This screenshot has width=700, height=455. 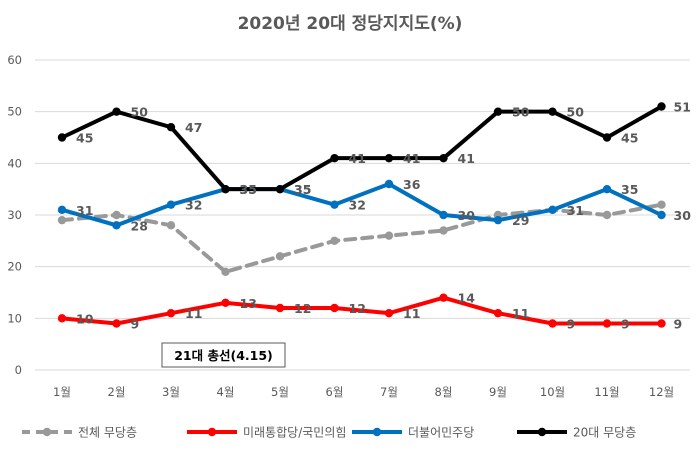 What do you see at coordinates (412, 184) in the screenshot?
I see `data-label: 36` at bounding box center [412, 184].